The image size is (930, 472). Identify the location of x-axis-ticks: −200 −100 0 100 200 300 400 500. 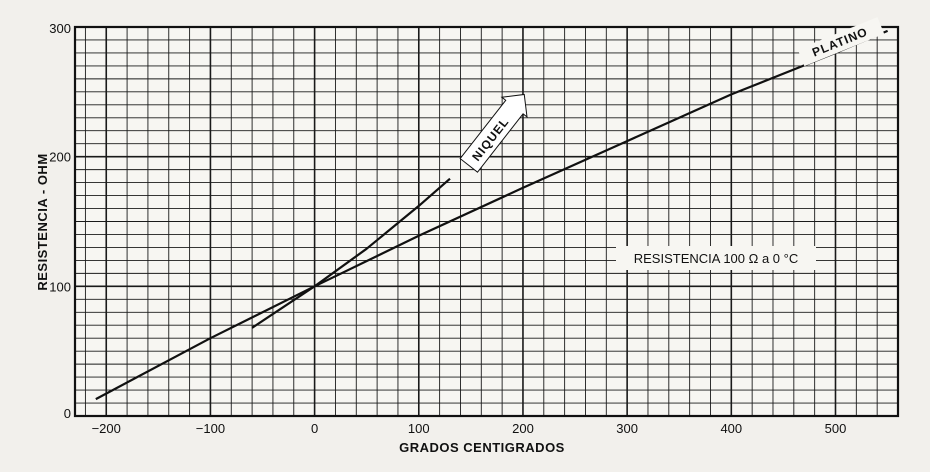
(469, 428).